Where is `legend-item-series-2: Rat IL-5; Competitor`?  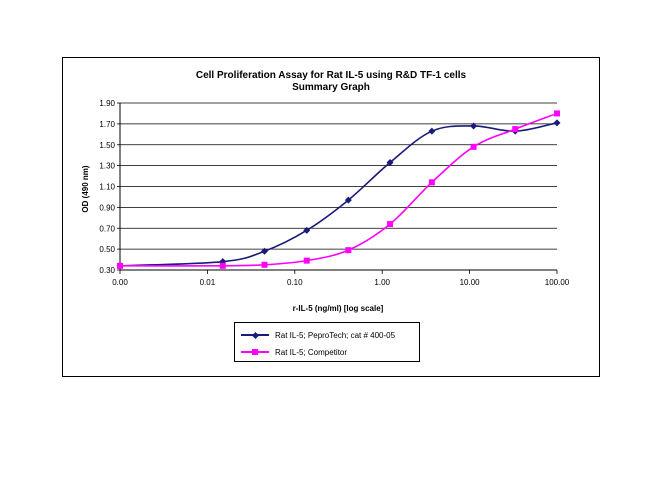
legend-item-series-2: Rat IL-5; Competitor is located at coordinates (294, 352).